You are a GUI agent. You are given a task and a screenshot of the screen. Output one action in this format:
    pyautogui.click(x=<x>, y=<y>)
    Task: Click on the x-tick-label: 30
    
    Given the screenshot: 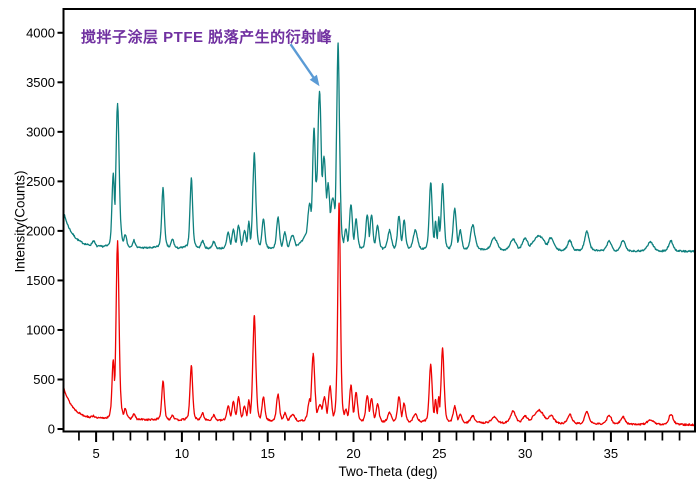 What is the action you would take?
    pyautogui.click(x=525, y=453)
    